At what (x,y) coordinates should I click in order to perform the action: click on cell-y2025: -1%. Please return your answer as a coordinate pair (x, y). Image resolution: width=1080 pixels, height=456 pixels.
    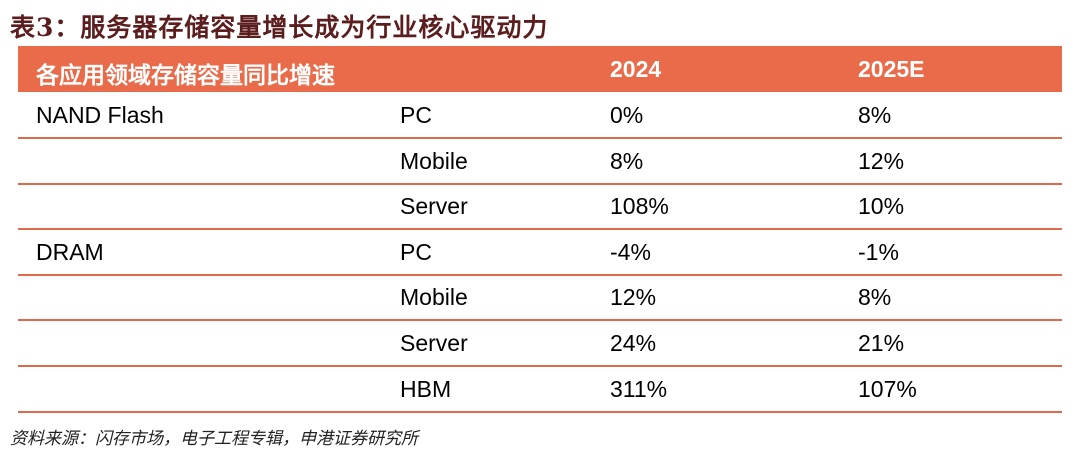
    Looking at the image, I should click on (878, 251).